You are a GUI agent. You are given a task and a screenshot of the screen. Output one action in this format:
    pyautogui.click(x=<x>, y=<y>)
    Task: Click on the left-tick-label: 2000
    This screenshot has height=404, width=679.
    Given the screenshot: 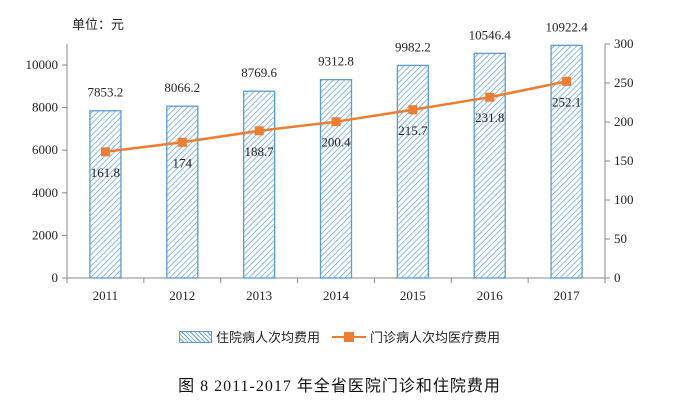 What is the action you would take?
    pyautogui.click(x=45, y=234)
    